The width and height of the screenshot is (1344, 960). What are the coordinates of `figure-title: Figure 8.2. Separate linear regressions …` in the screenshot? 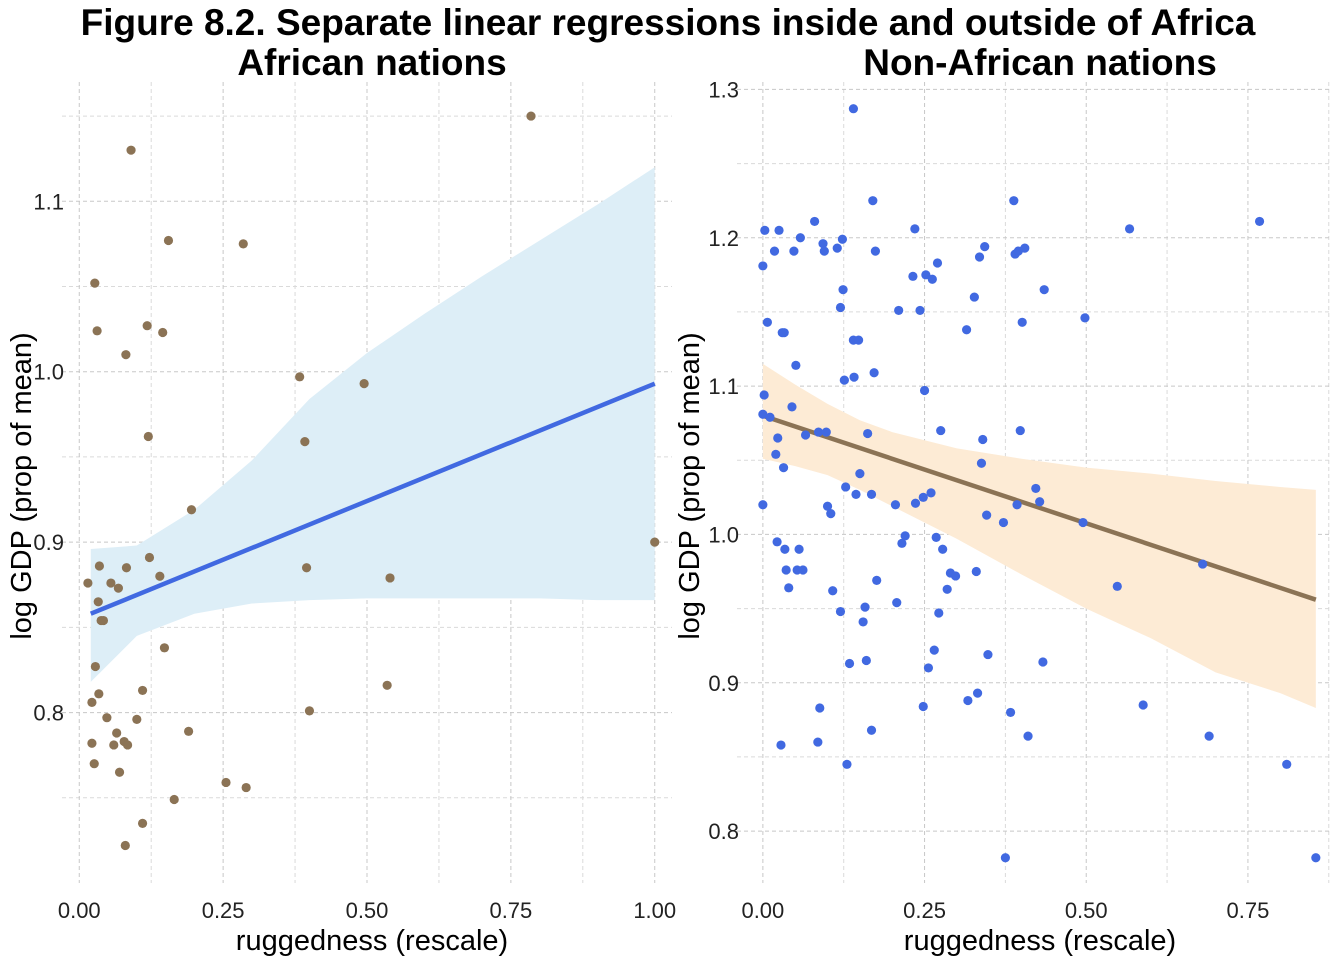 It's located at (668, 22).